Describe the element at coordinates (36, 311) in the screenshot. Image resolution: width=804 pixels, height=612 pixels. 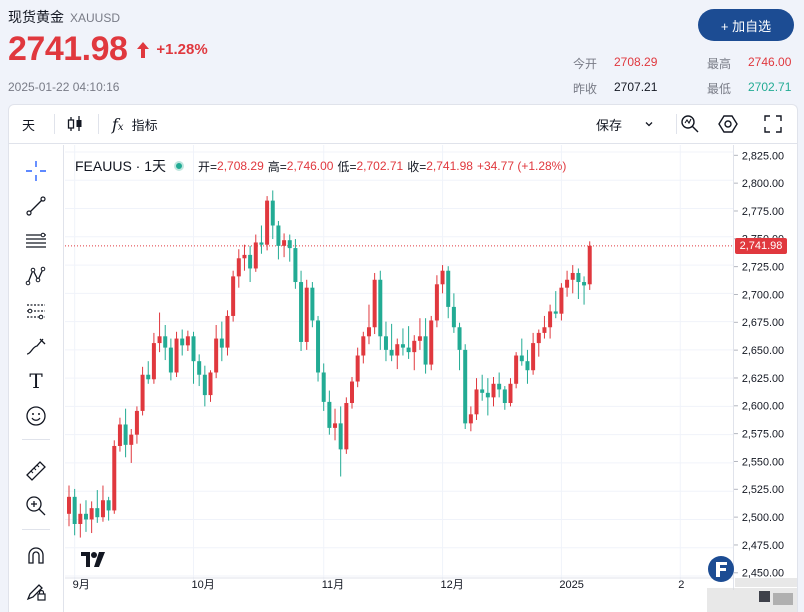
I see `forecast-icon` at that location.